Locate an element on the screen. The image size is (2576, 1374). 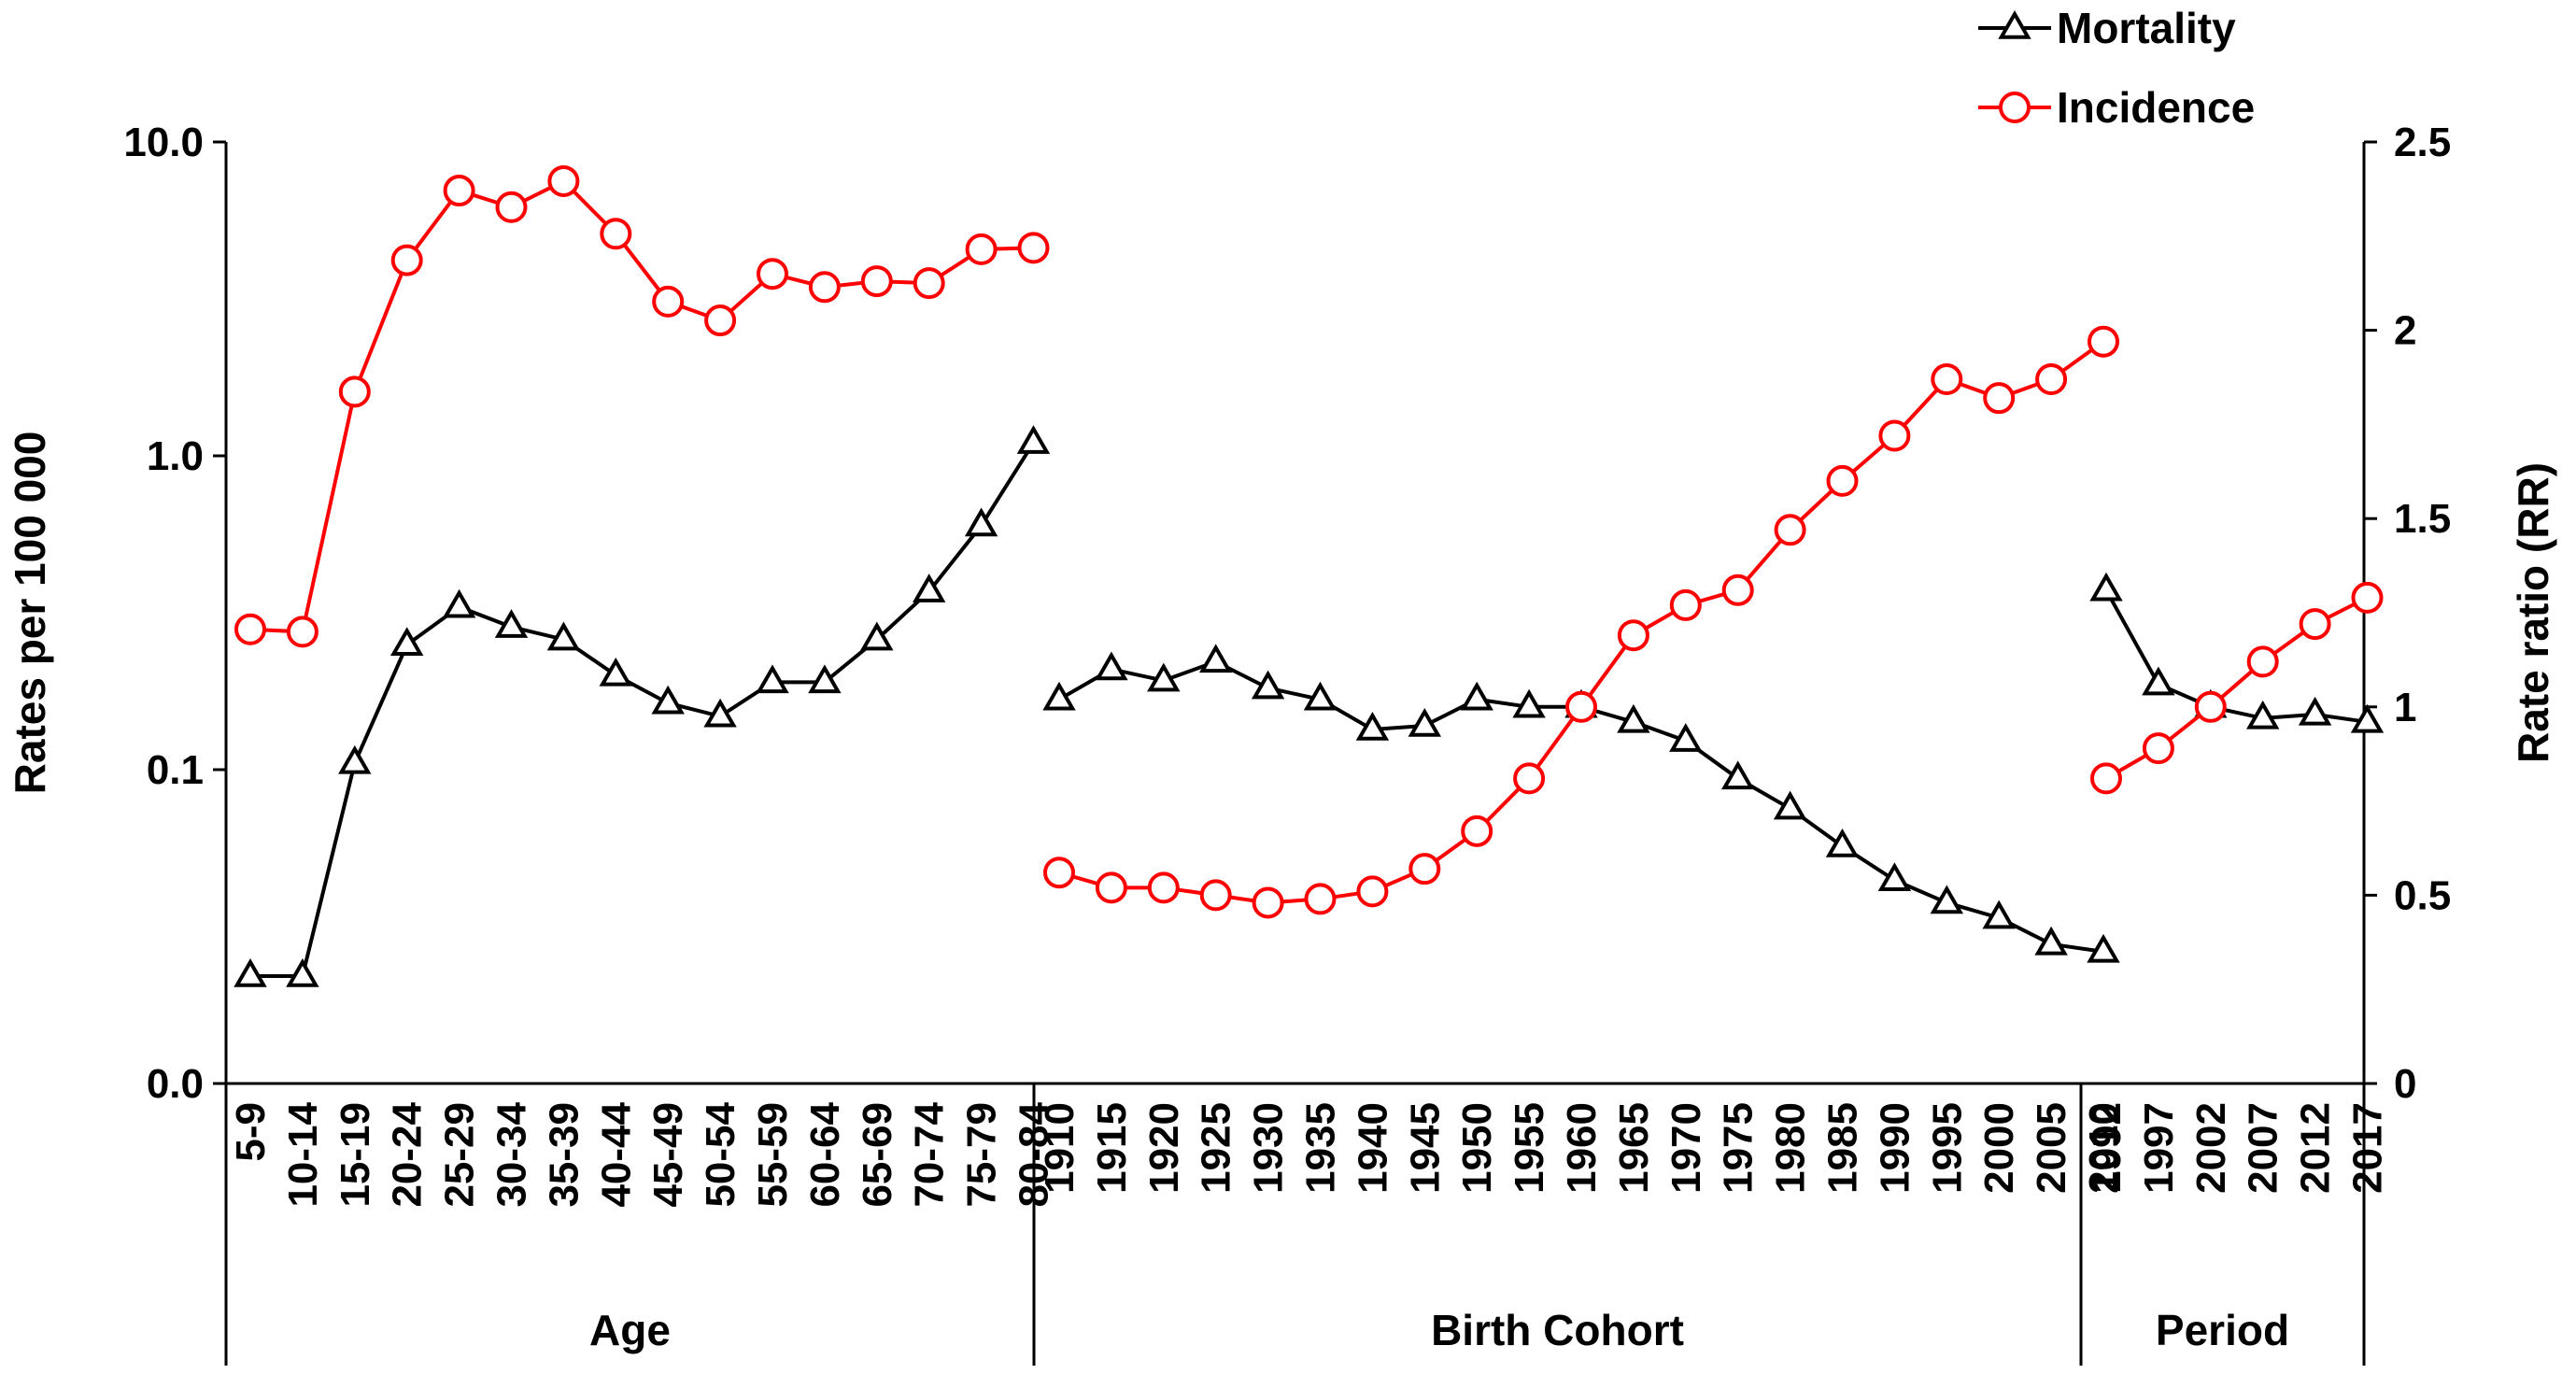
x-tick-label: 2017 is located at coordinates (2368, 1148).